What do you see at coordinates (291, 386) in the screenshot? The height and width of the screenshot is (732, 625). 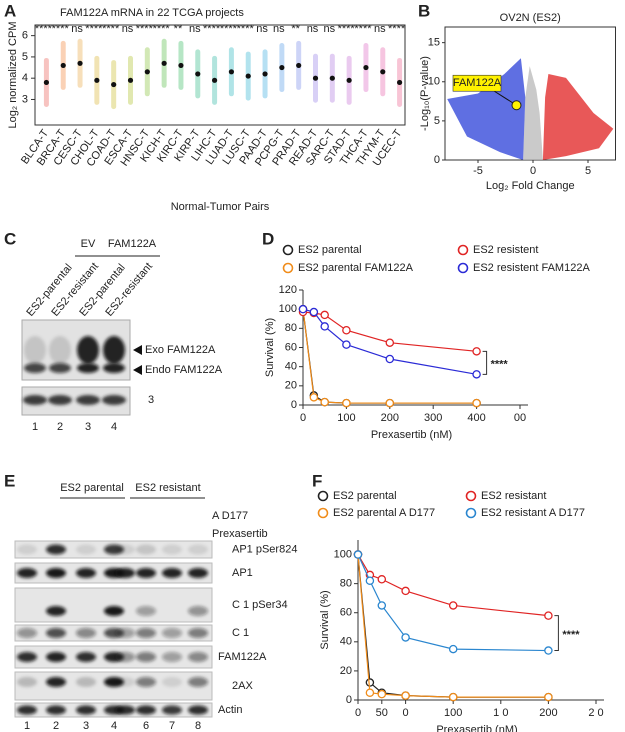 I see `y-tick-label: 20` at bounding box center [291, 386].